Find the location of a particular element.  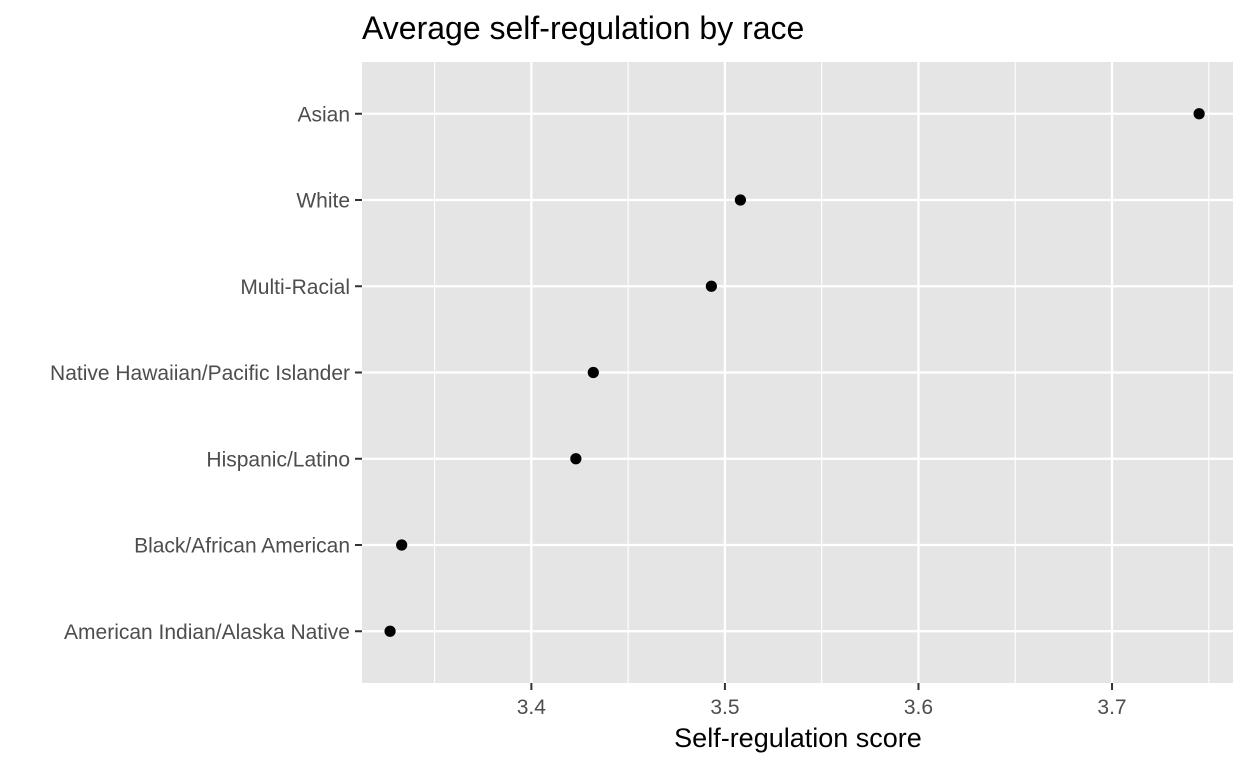

y-tick-label: Native Hawaiian/Pacific Islander is located at coordinates (200, 373).